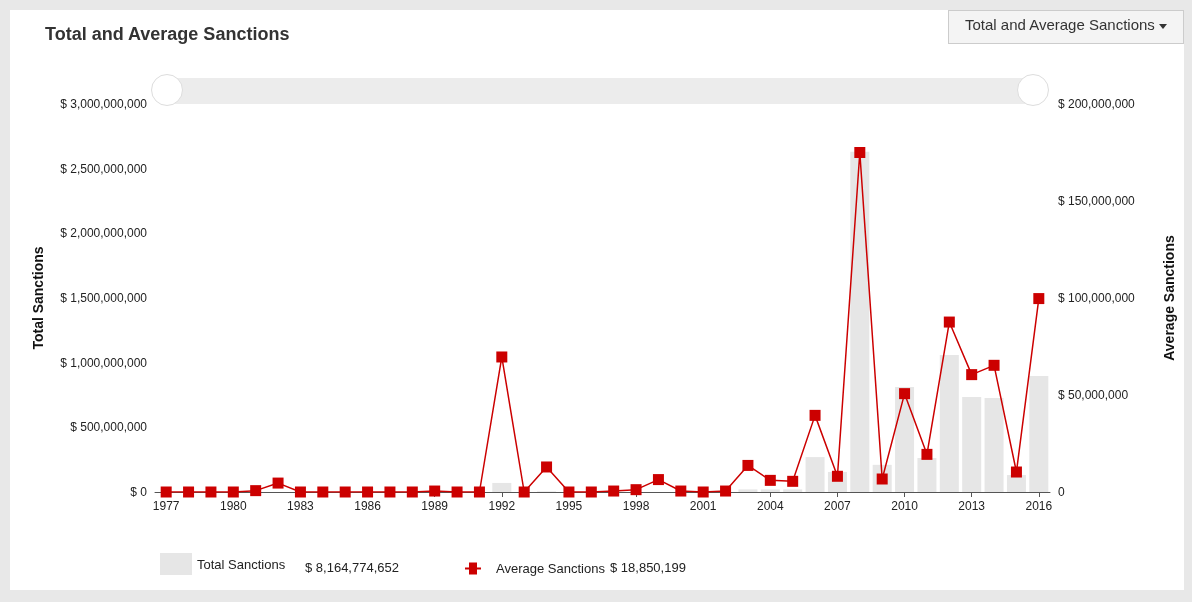 The height and width of the screenshot is (602, 1192). I want to click on y-tick-label: $ 3,000,000,000, so click(104, 104).